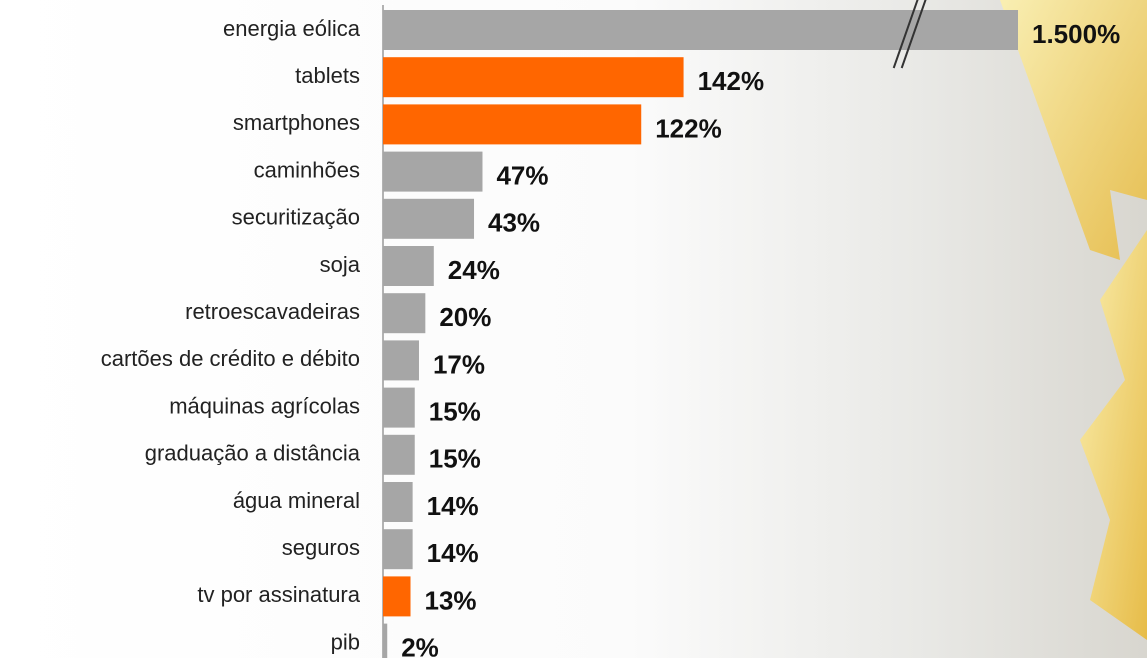 The image size is (1147, 658). What do you see at coordinates (296, 500) in the screenshot?
I see `category-label: água mineral` at bounding box center [296, 500].